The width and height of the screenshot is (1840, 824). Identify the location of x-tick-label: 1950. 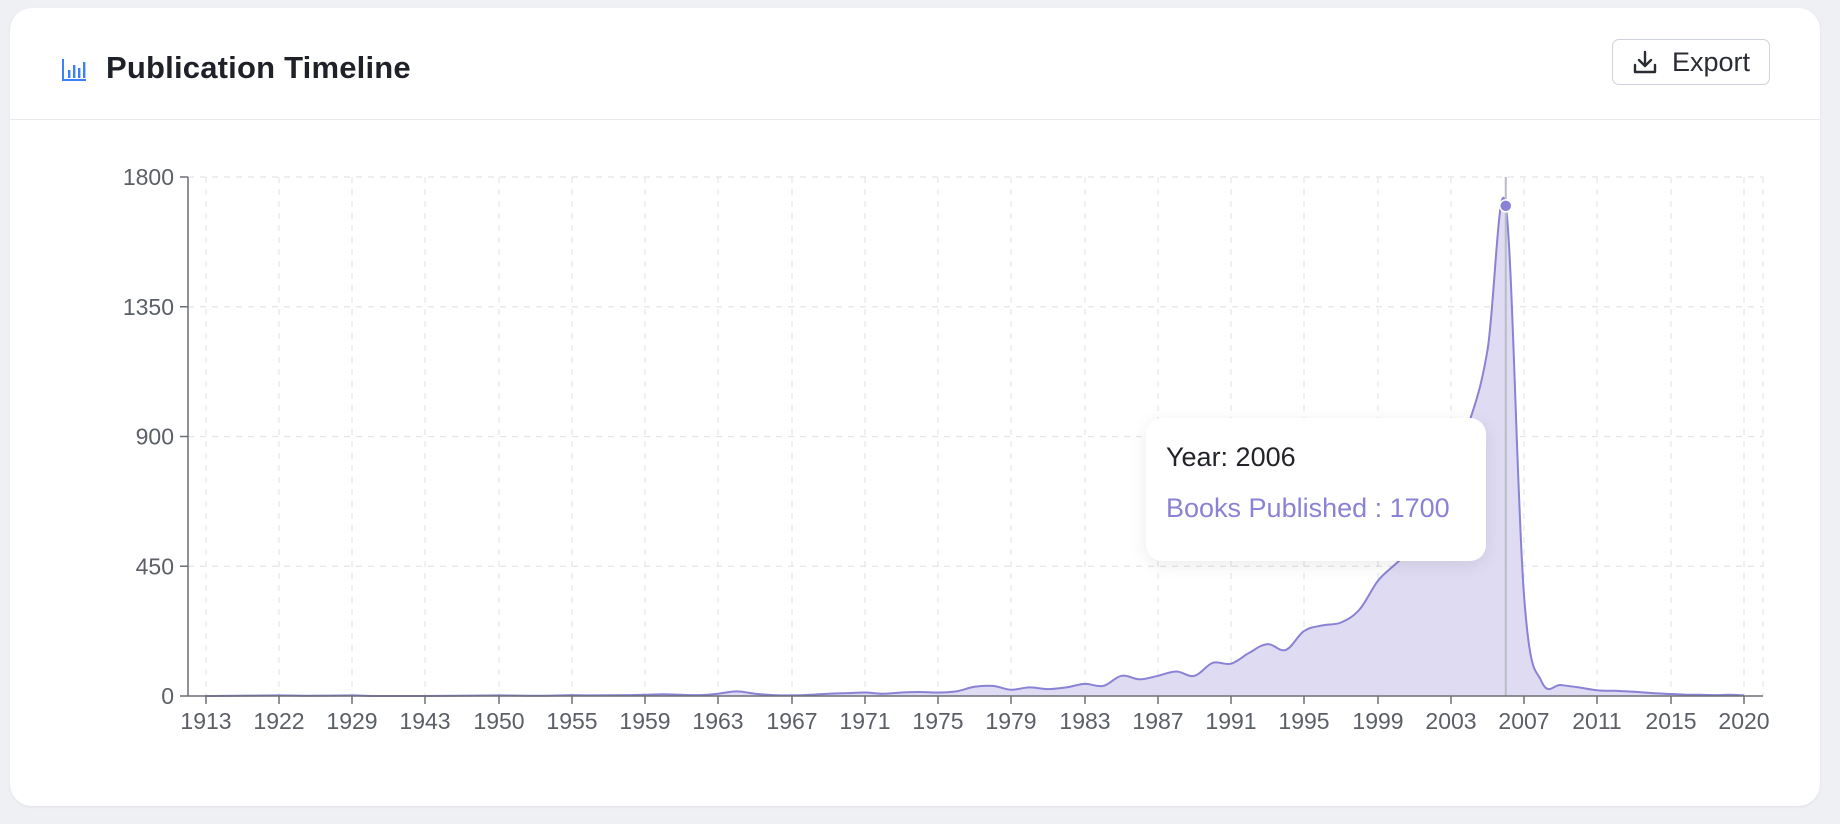
(498, 721).